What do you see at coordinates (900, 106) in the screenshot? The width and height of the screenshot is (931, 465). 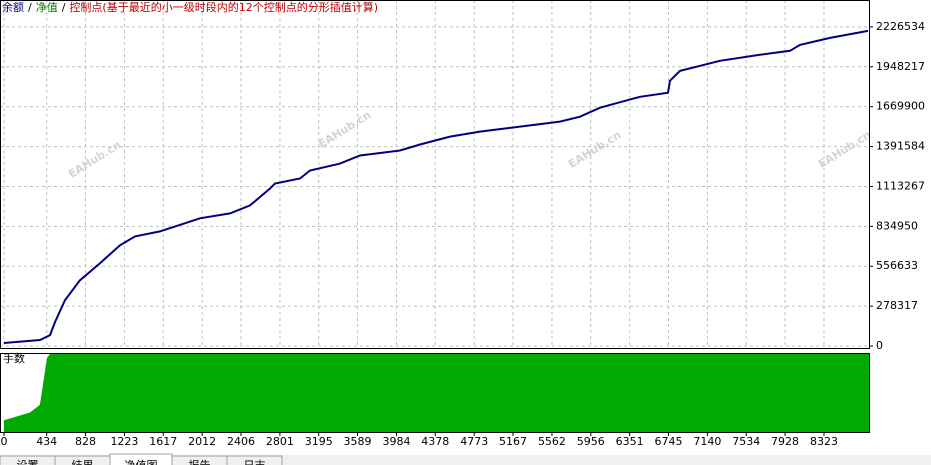 I see `y-tick-label: 1669900` at bounding box center [900, 106].